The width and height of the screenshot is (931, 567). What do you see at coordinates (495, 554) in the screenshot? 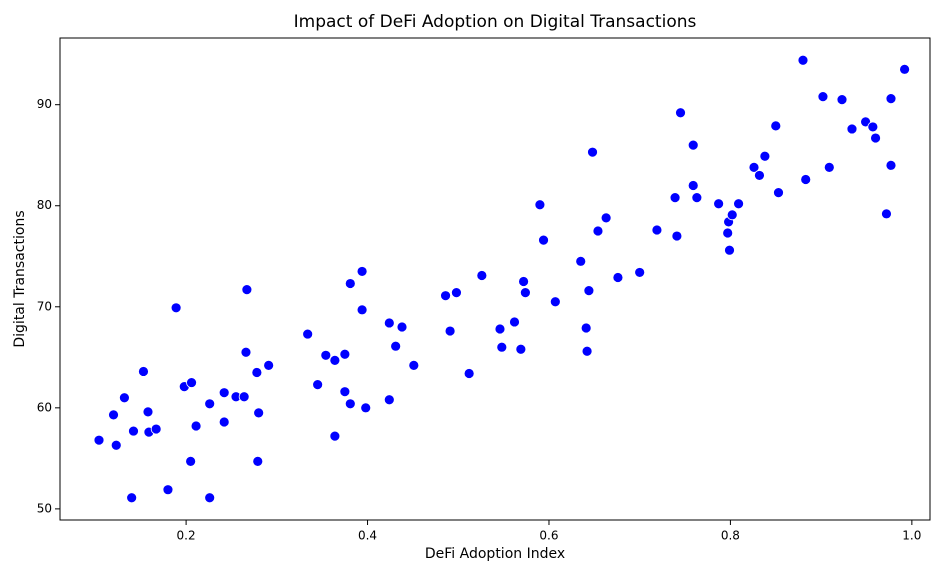
I see `x-axis-label: DeFi Adoption Index` at bounding box center [495, 554].